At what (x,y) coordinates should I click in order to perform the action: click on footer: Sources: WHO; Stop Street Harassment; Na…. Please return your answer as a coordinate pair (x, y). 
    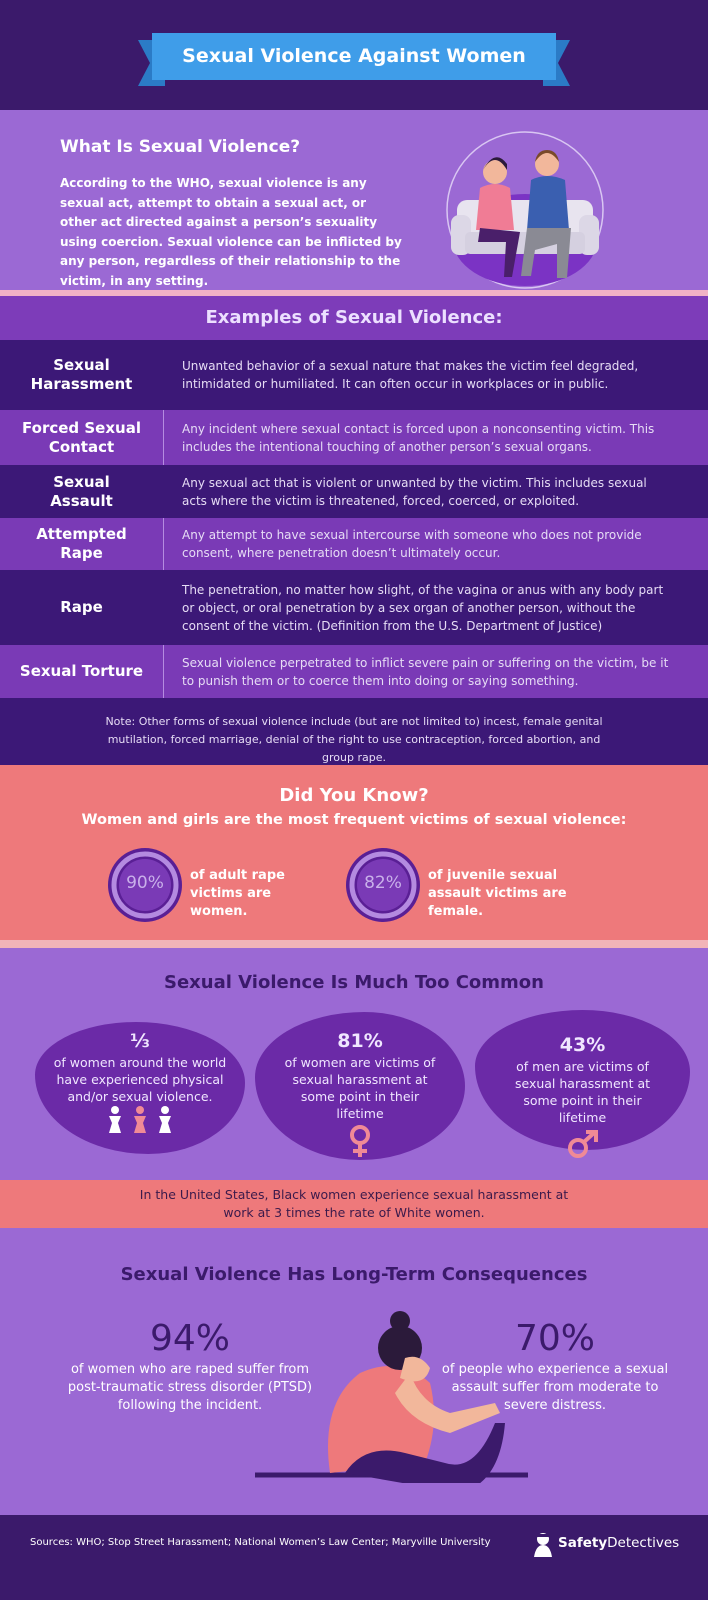
    Looking at the image, I should click on (354, 1557).